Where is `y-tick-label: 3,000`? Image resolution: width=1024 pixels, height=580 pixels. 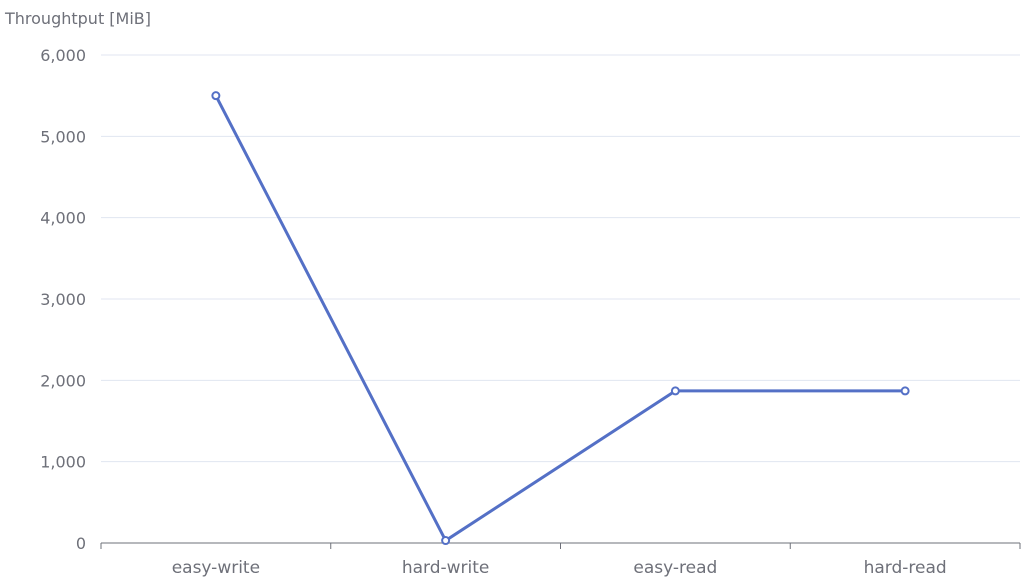 y-tick-label: 3,000 is located at coordinates (63, 299).